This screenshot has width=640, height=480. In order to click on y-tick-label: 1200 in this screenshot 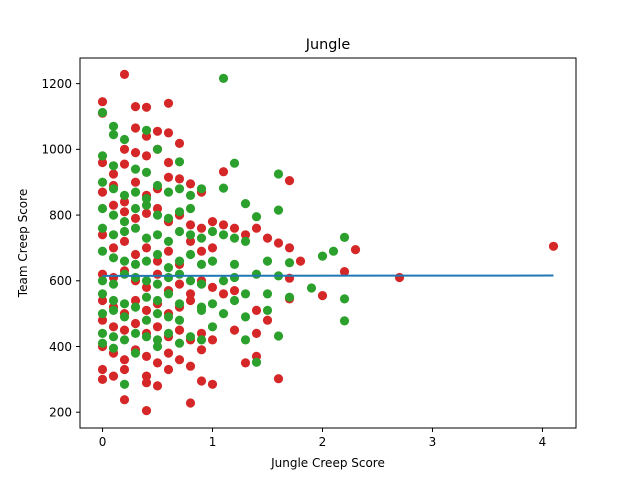, I will do `click(56, 84)`.